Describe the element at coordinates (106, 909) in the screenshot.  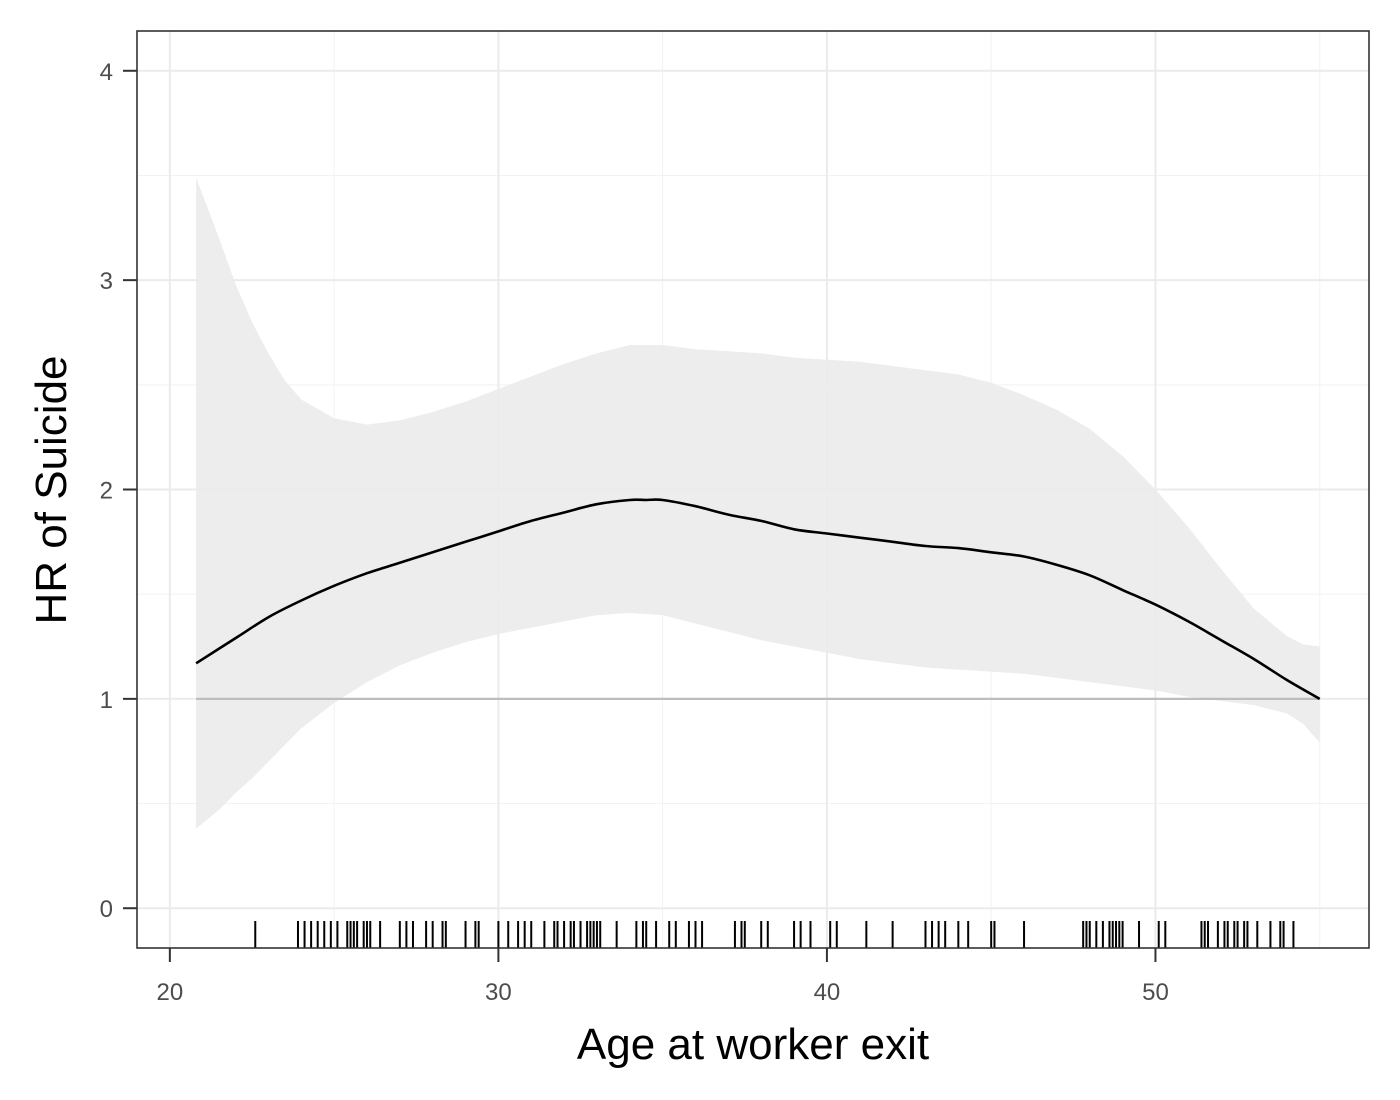
I see `y-tick-label: 0` at that location.